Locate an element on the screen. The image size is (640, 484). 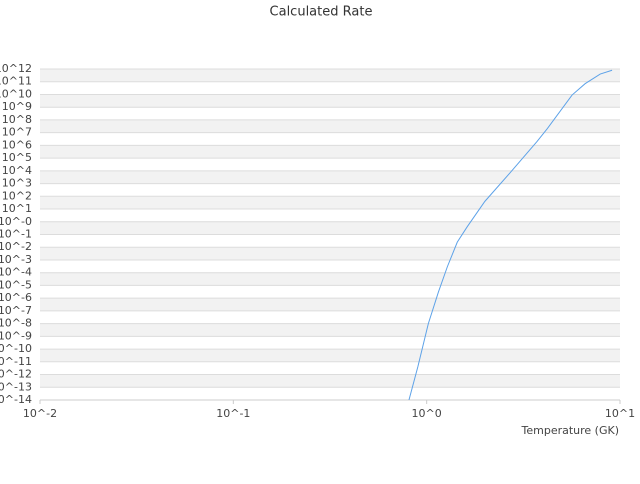
y-tick-label: 10^-0 is located at coordinates (16, 221).